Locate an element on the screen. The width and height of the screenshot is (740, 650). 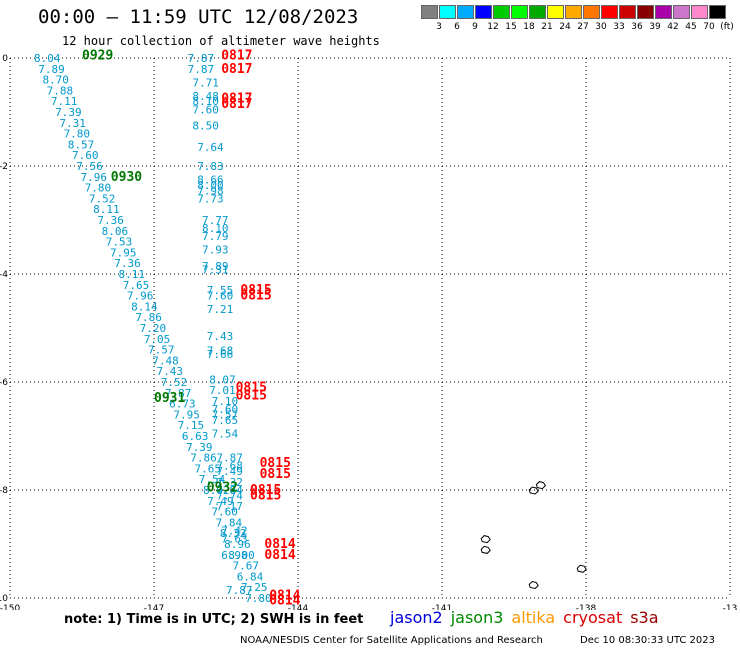
wave-height-value: 7.42 is located at coordinates (234, 531).